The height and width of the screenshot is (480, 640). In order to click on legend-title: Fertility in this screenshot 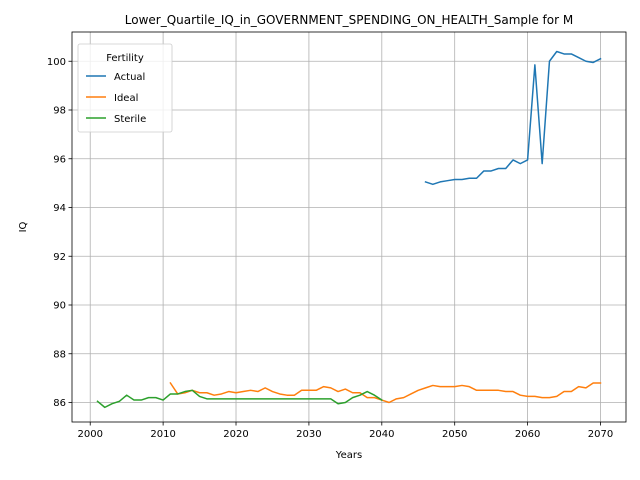, I will do `click(125, 58)`.